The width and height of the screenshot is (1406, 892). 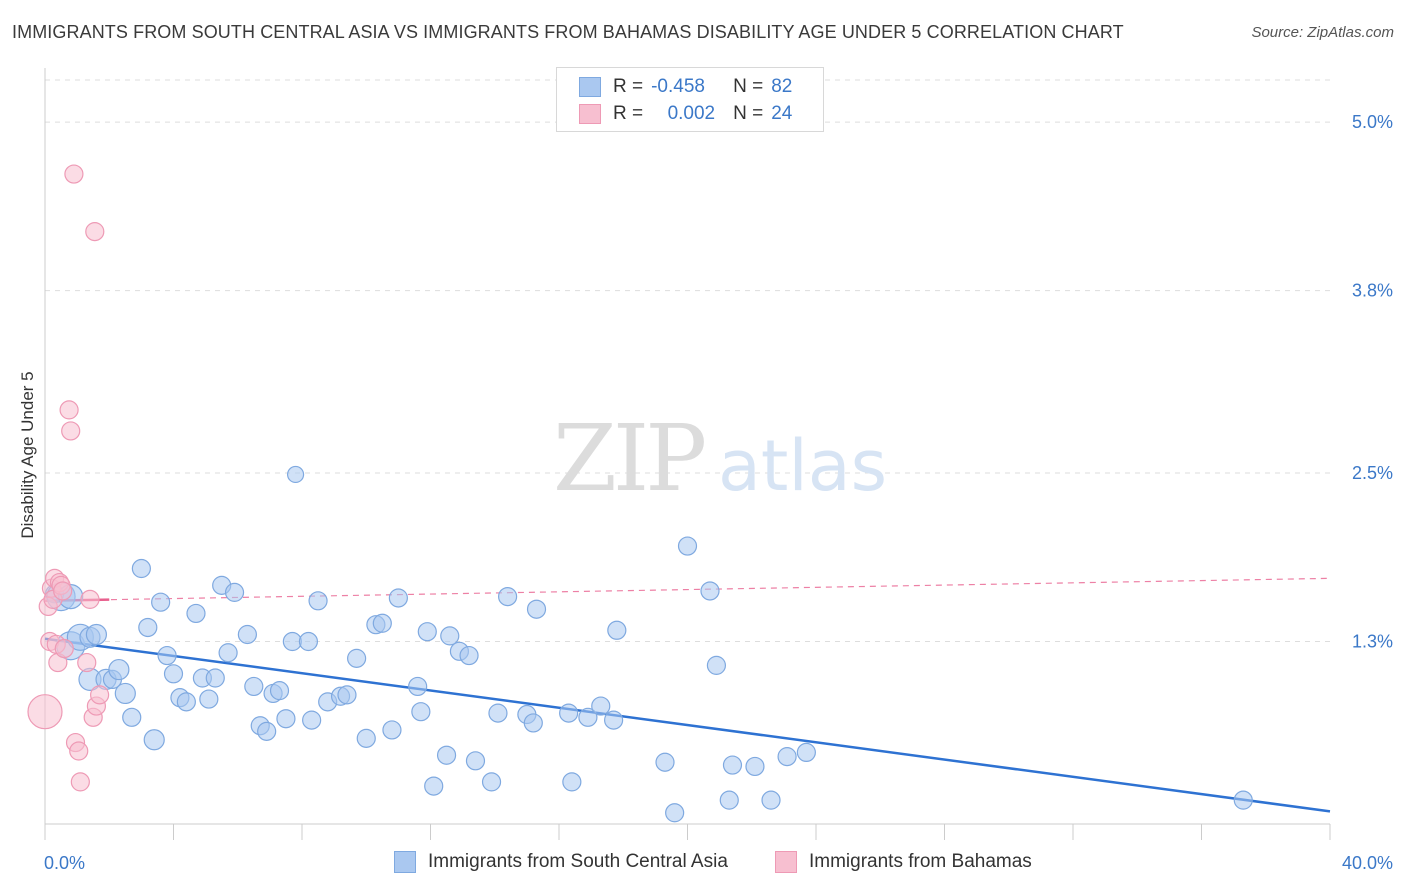 What do you see at coordinates (64, 863) in the screenshot?
I see `x-tick-label: 0.0%` at bounding box center [64, 863].